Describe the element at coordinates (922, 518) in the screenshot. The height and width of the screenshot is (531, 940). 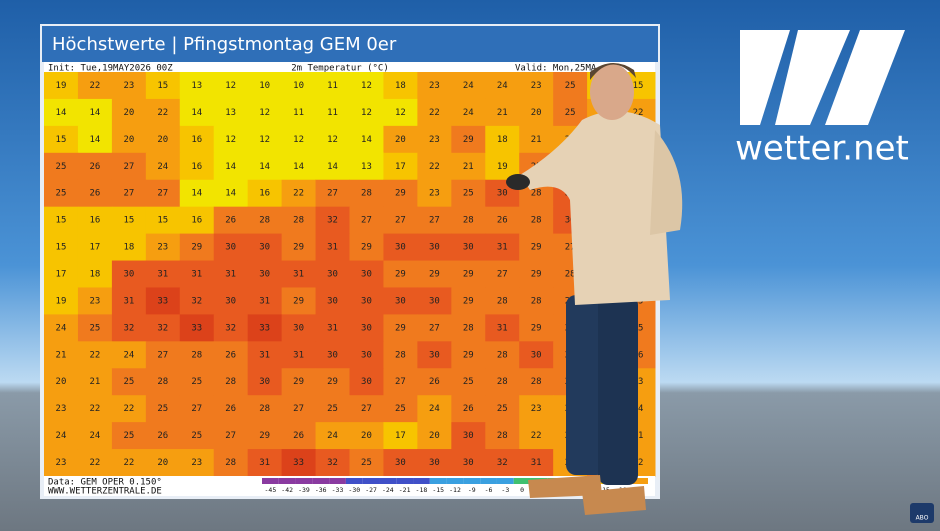
I see `badge-text: ABO` at that location.